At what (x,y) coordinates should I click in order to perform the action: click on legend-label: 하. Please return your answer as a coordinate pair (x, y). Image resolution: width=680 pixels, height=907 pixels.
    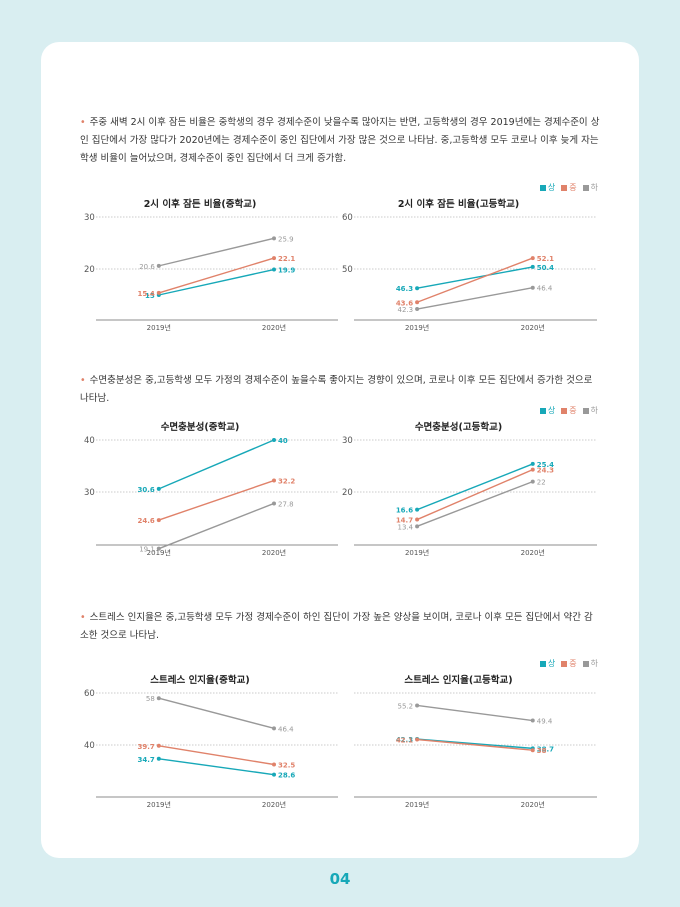
    Looking at the image, I should click on (594, 663).